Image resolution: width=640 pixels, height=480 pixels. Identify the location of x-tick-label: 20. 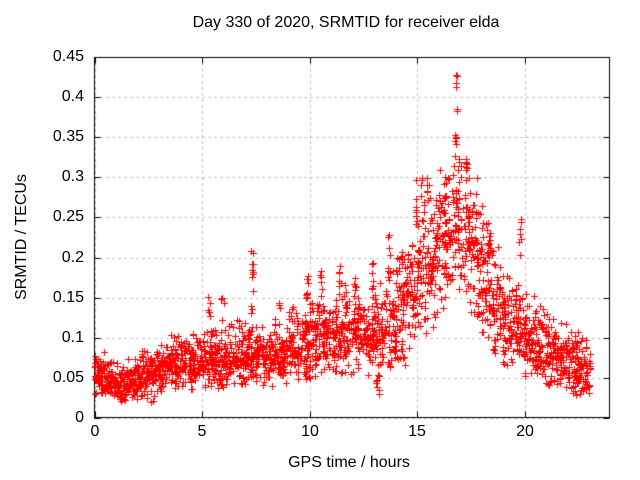
(525, 431).